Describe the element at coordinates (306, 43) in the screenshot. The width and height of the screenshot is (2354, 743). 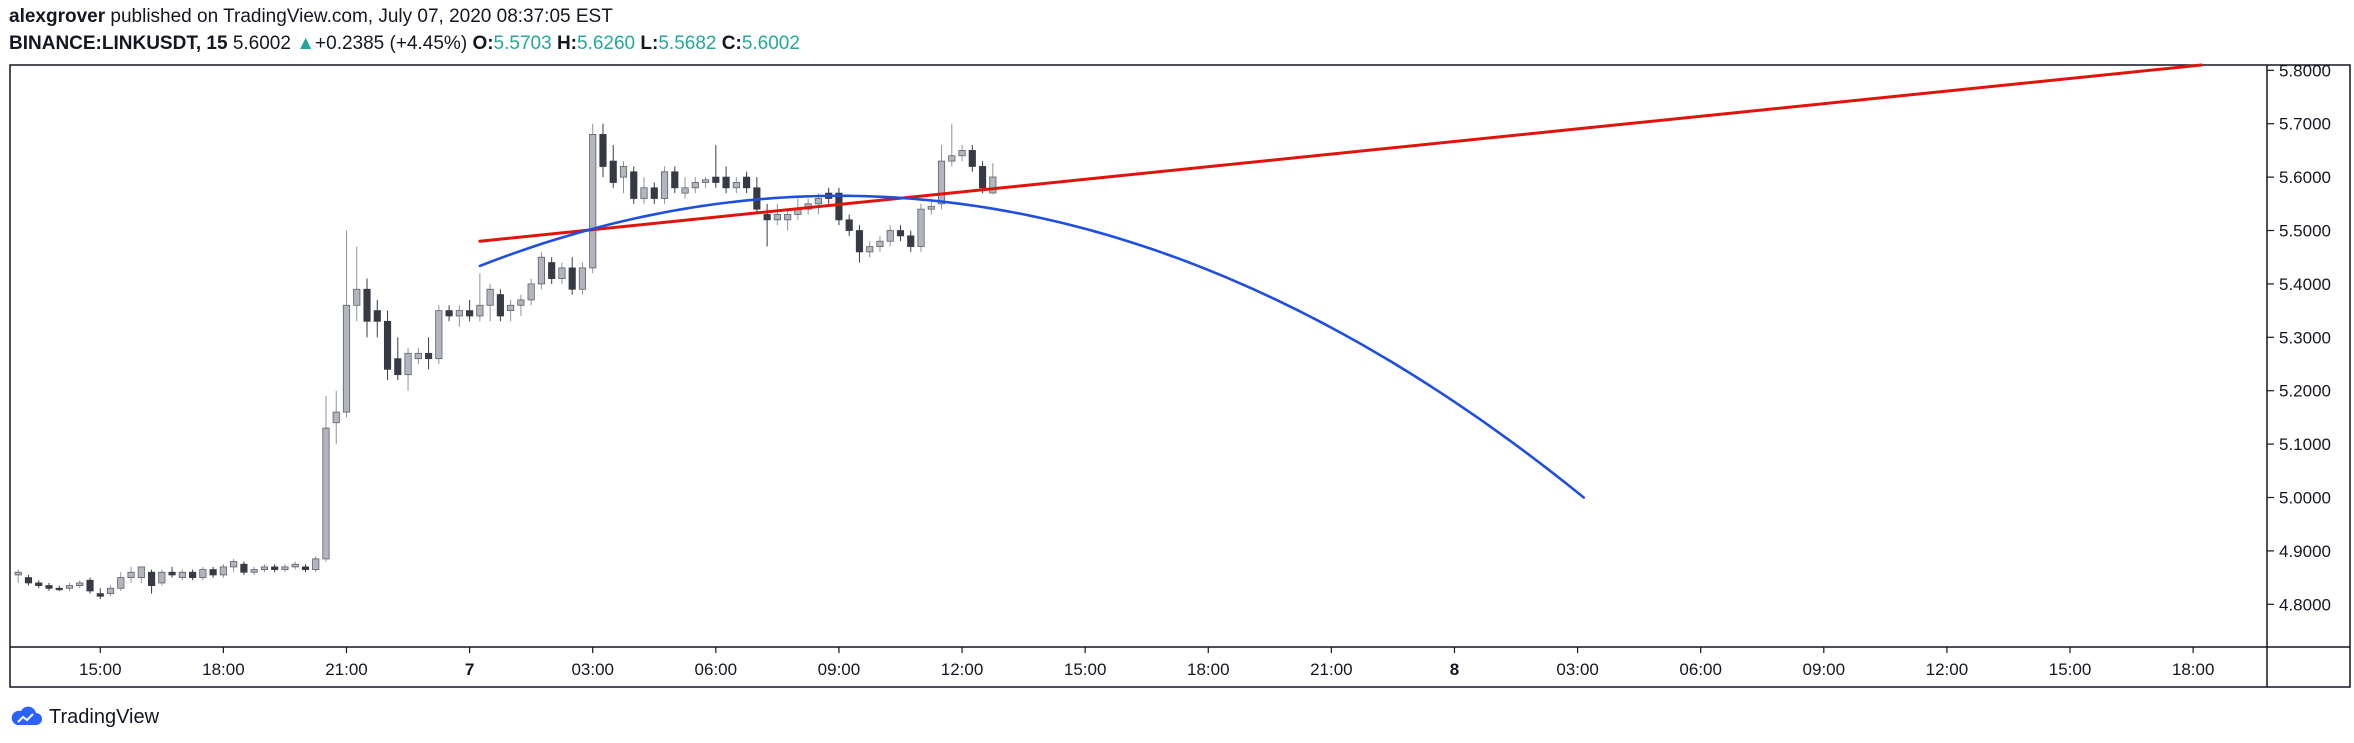
I see `up-arrow-icon: ▲` at that location.